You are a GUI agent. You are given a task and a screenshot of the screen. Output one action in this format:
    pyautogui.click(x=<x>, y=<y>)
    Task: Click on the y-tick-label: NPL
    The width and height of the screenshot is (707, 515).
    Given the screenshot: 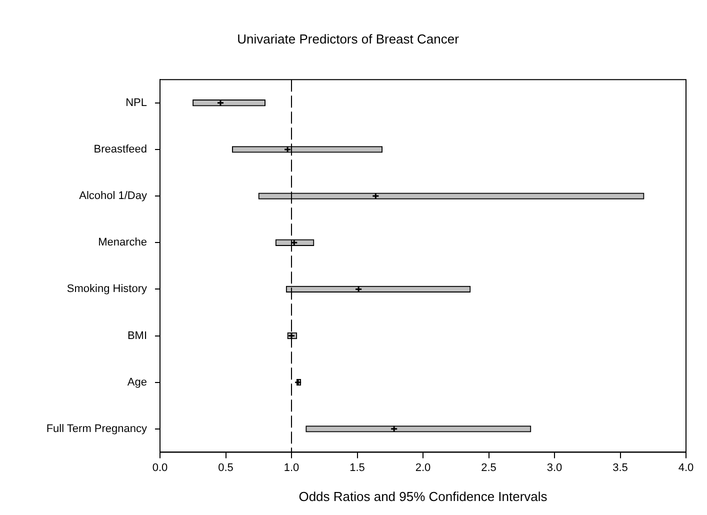 What is the action you would take?
    pyautogui.click(x=136, y=102)
    